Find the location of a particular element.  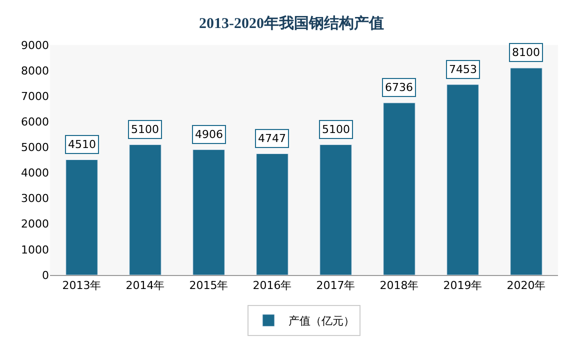

data-label: 4747 is located at coordinates (272, 138).